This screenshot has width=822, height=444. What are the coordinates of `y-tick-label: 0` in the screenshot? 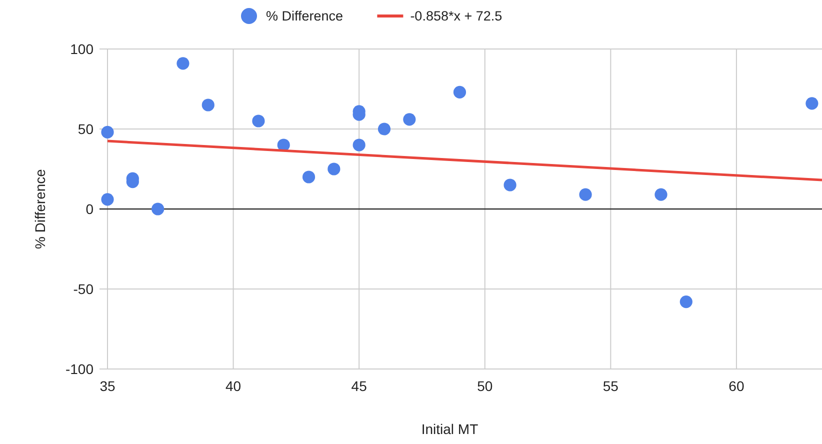 It's located at (90, 208).